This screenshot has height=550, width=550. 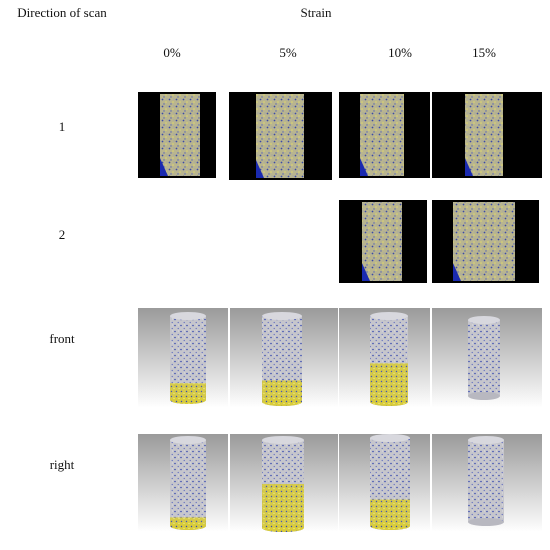 What do you see at coordinates (316, 12) in the screenshot?
I see `column-header: Strain` at bounding box center [316, 12].